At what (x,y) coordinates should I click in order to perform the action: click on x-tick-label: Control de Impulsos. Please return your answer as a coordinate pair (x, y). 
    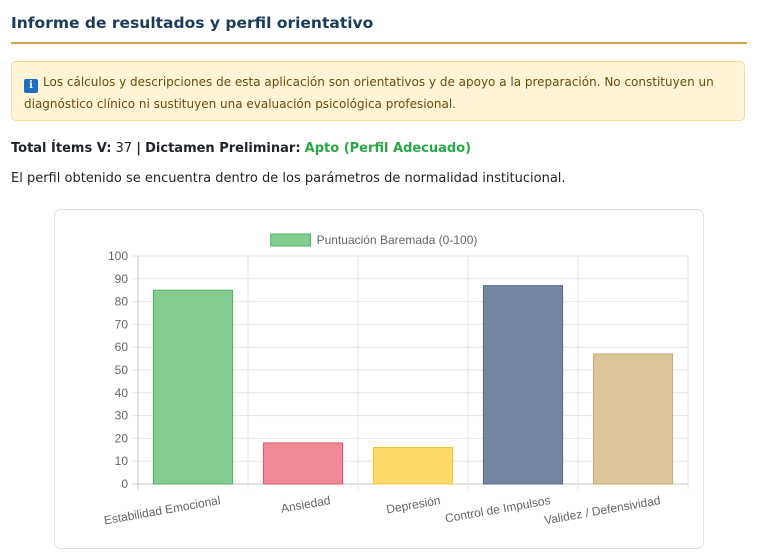
    Looking at the image, I should click on (498, 509).